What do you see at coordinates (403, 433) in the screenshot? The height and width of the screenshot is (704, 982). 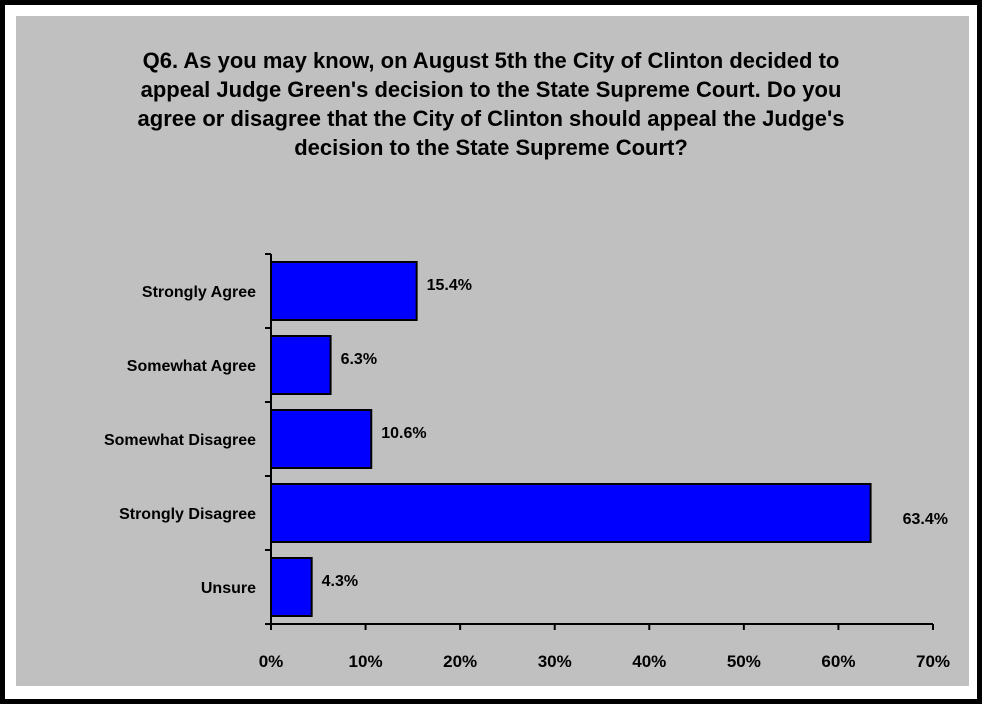 I see `value-label-2: 10.6%` at bounding box center [403, 433].